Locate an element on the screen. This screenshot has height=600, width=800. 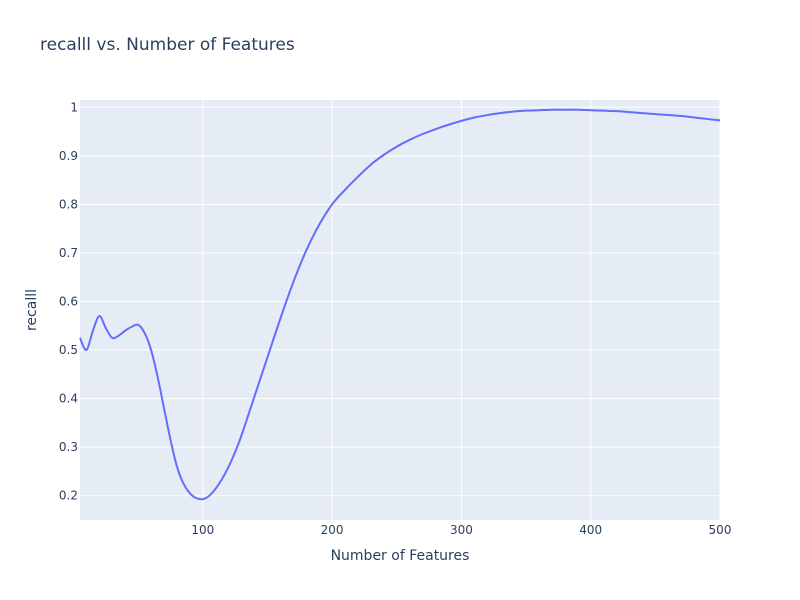
x-tick-labels: 100 200 300 400 500 is located at coordinates (461, 530).